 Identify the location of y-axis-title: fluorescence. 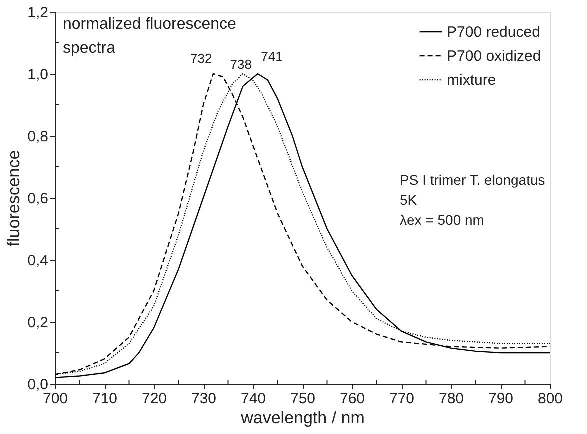
(14, 198).